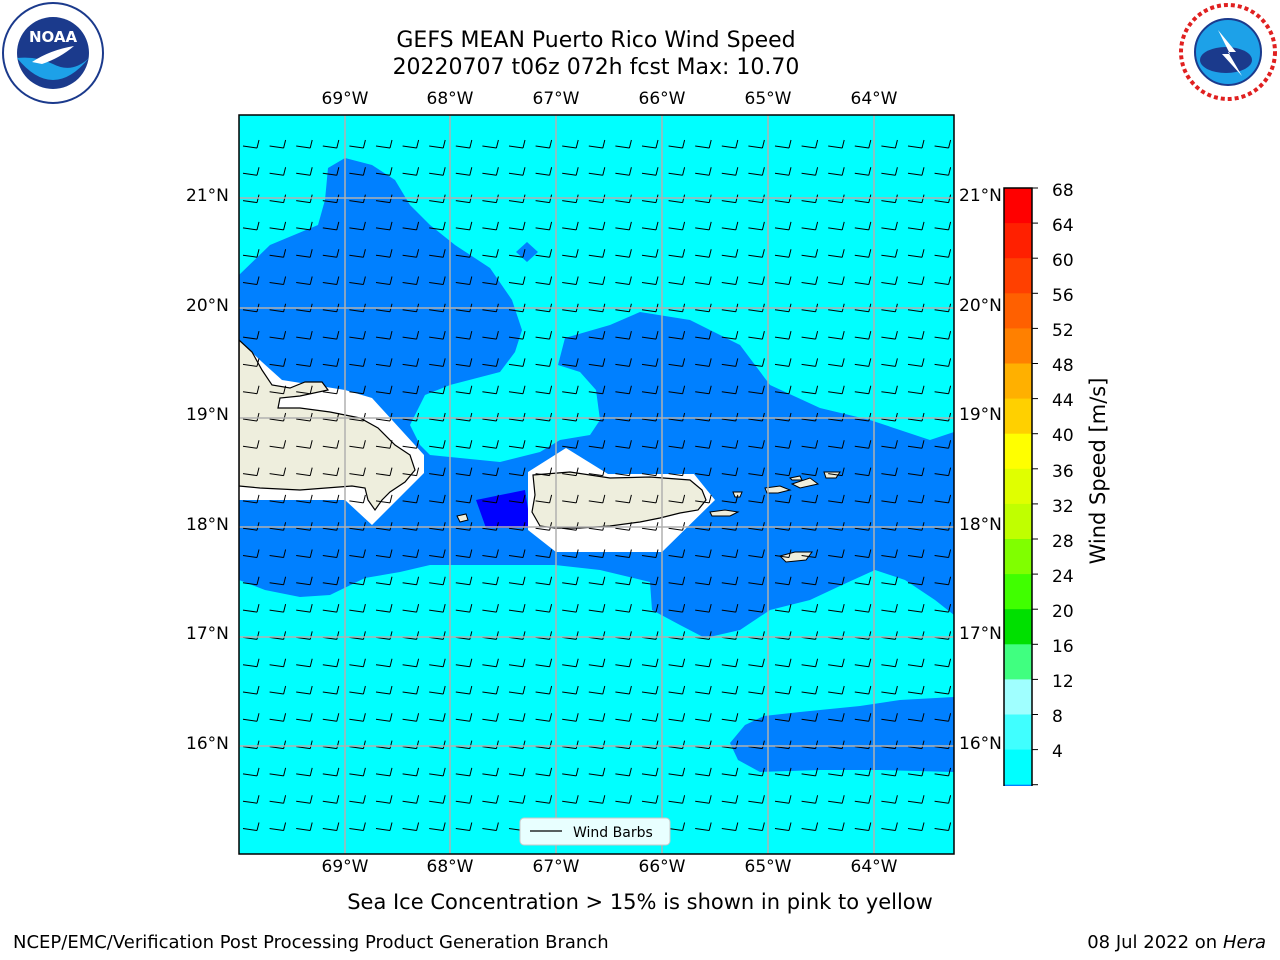 The height and width of the screenshot is (960, 1280). I want to click on colorbar-tick: 56, so click(1063, 296).